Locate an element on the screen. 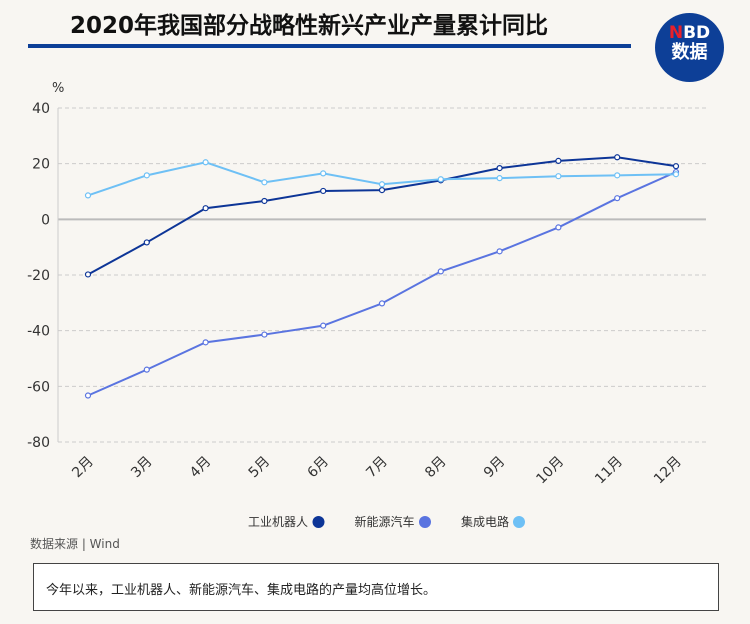 The width and height of the screenshot is (750, 624). x-tick-label: 9月 is located at coordinates (495, 468).